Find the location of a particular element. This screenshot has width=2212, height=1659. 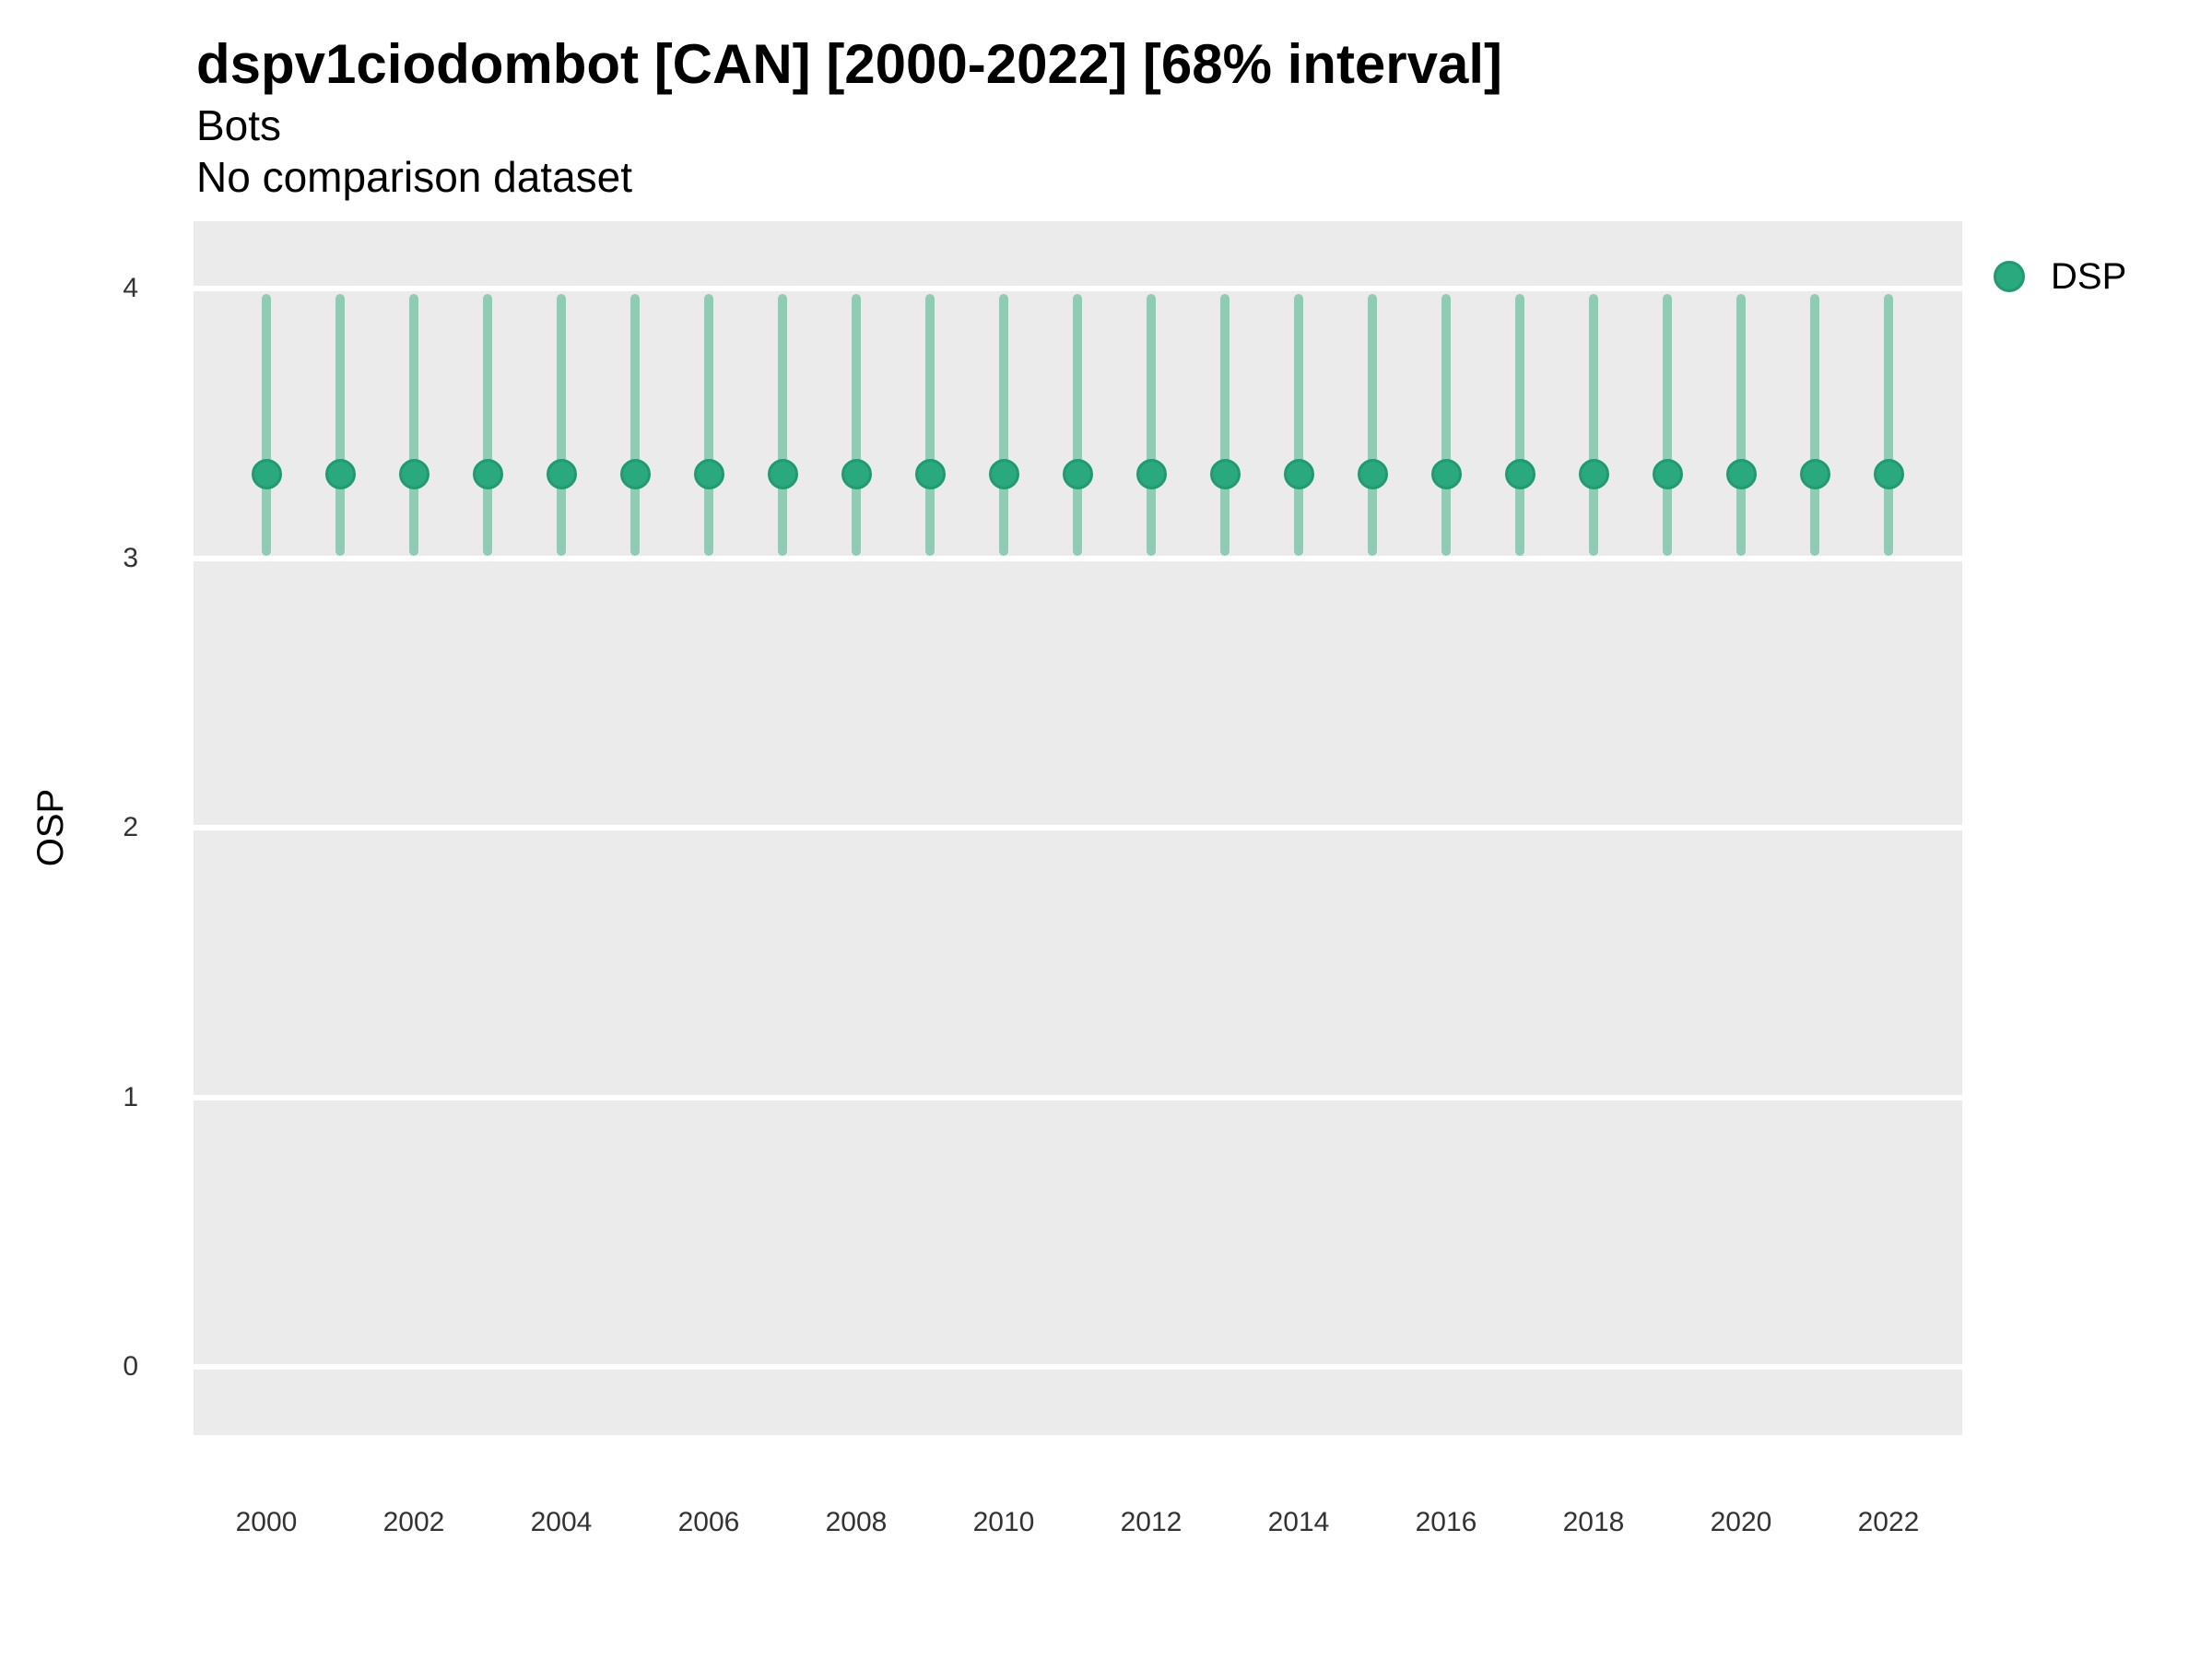

data-point-2006 is located at coordinates (708, 474).